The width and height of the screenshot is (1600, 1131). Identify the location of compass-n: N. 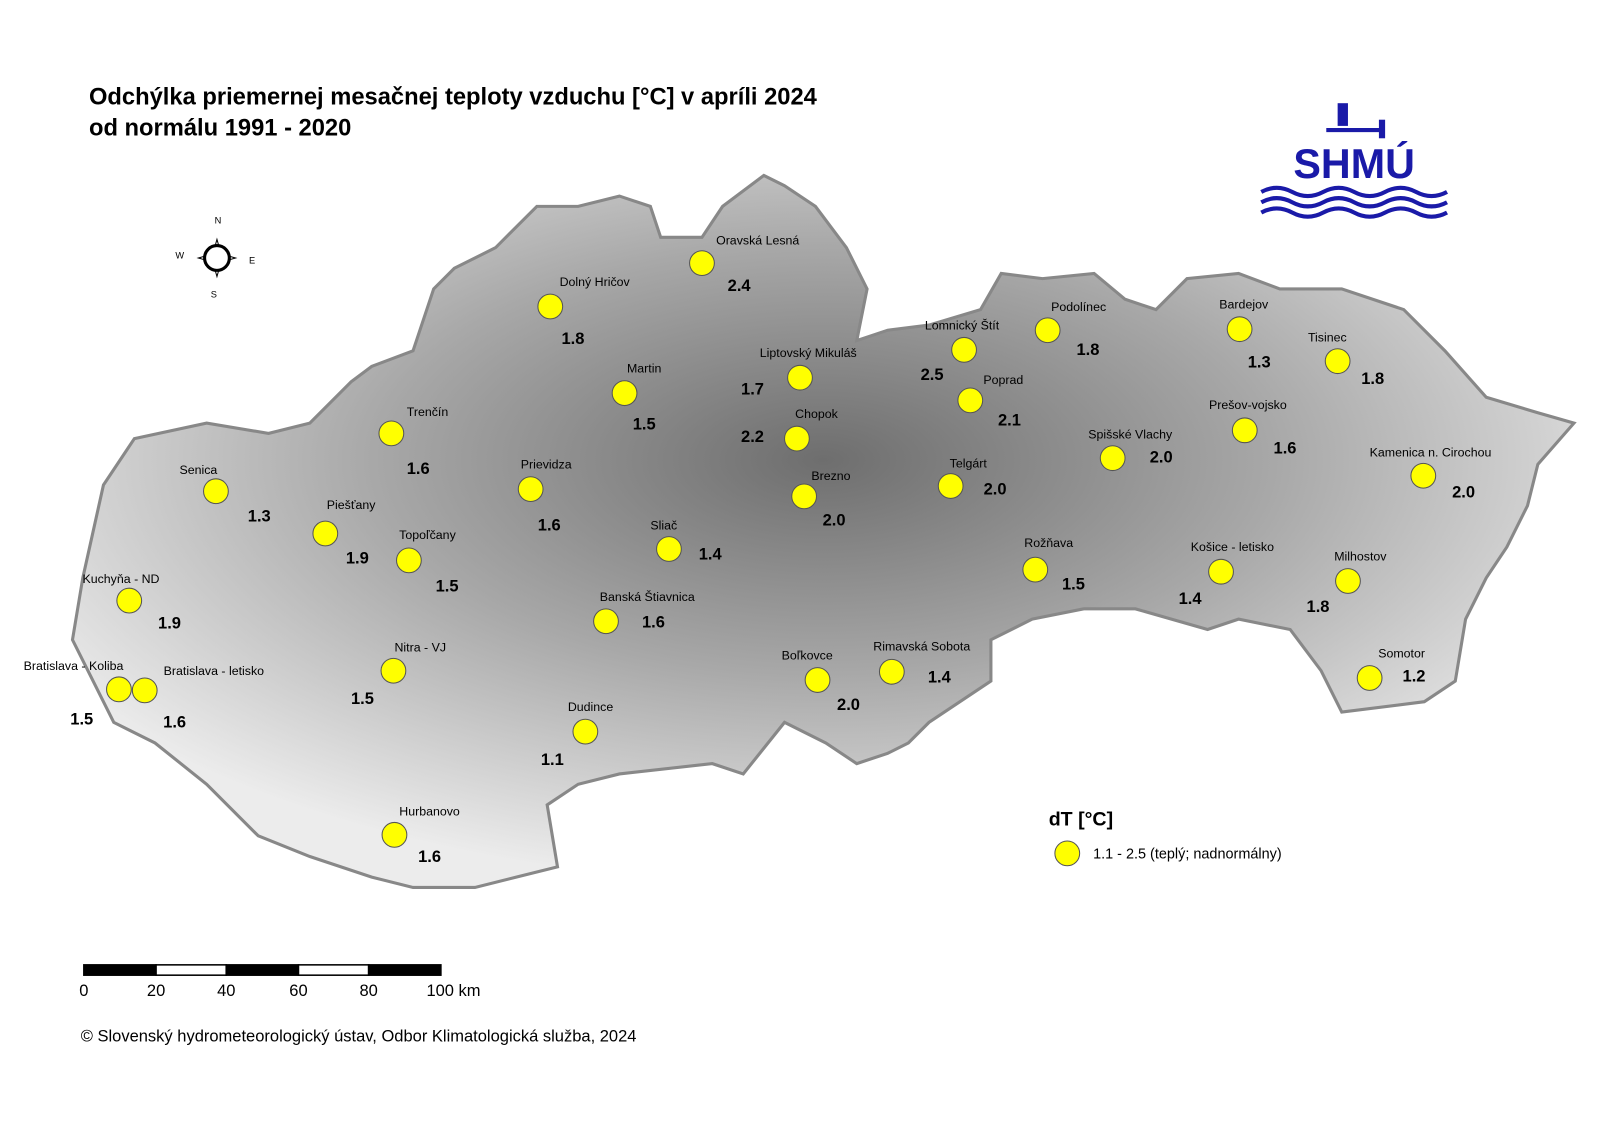
(218, 220).